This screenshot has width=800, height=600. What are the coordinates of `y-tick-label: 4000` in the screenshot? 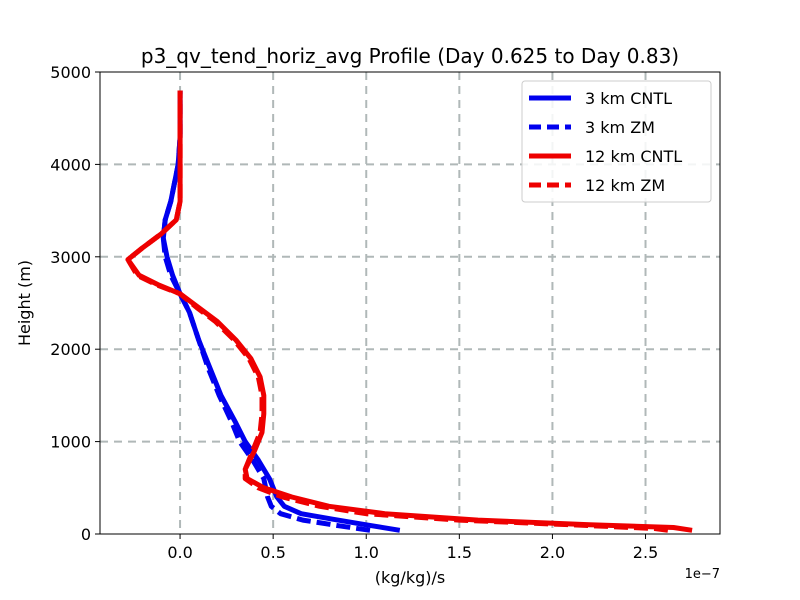 It's located at (70, 164).